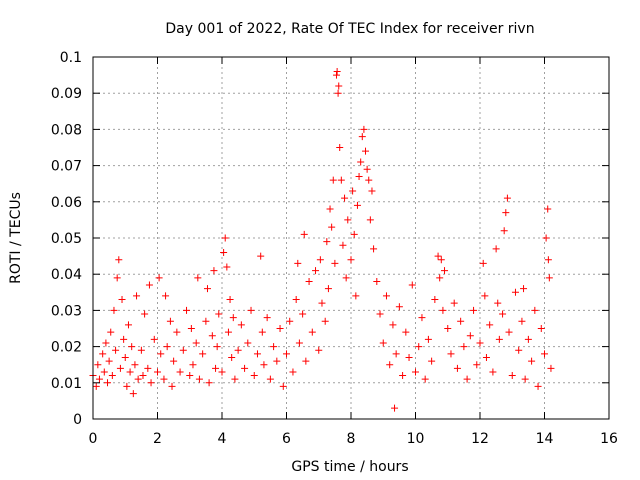 This screenshot has width=640, height=480. I want to click on y-tick-label: 0, so click(77, 420).